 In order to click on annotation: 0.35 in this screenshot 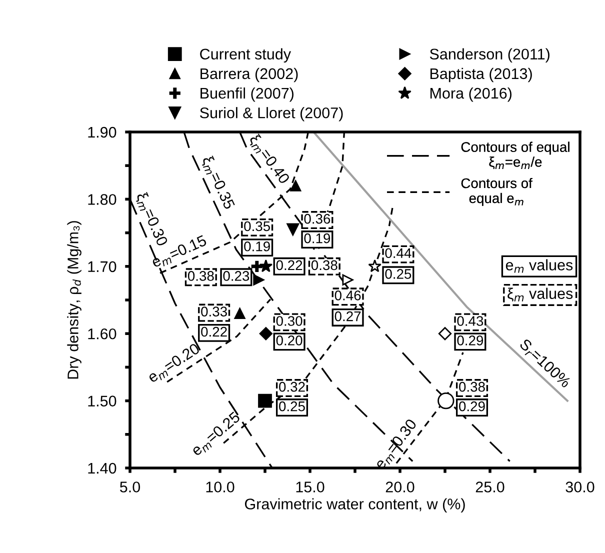, I will do `click(257, 226)`.